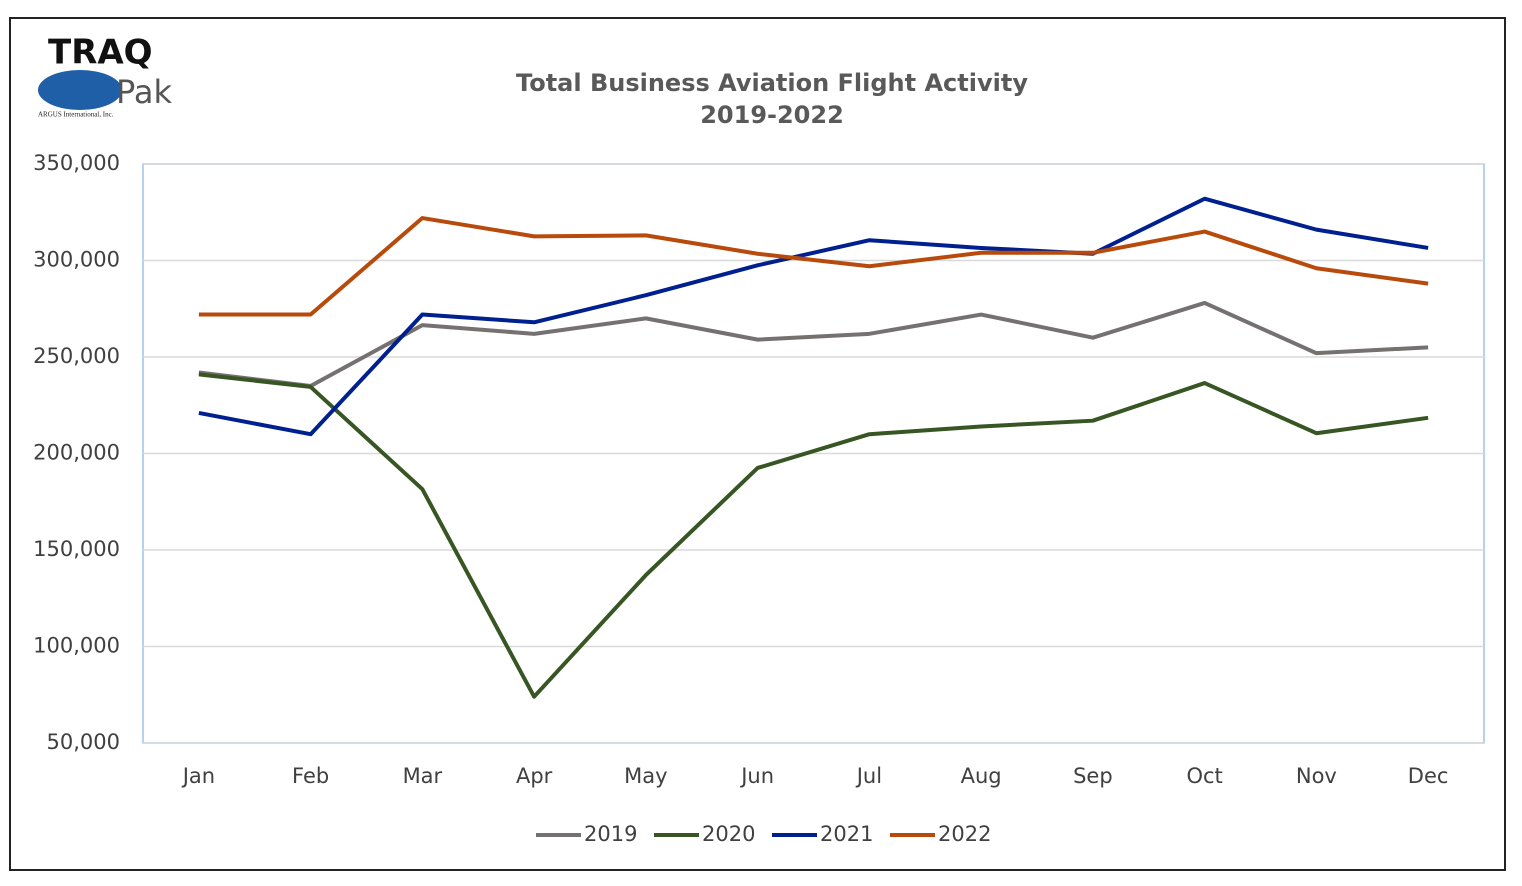  I want to click on x-tick-label: Jul, so click(868, 776).